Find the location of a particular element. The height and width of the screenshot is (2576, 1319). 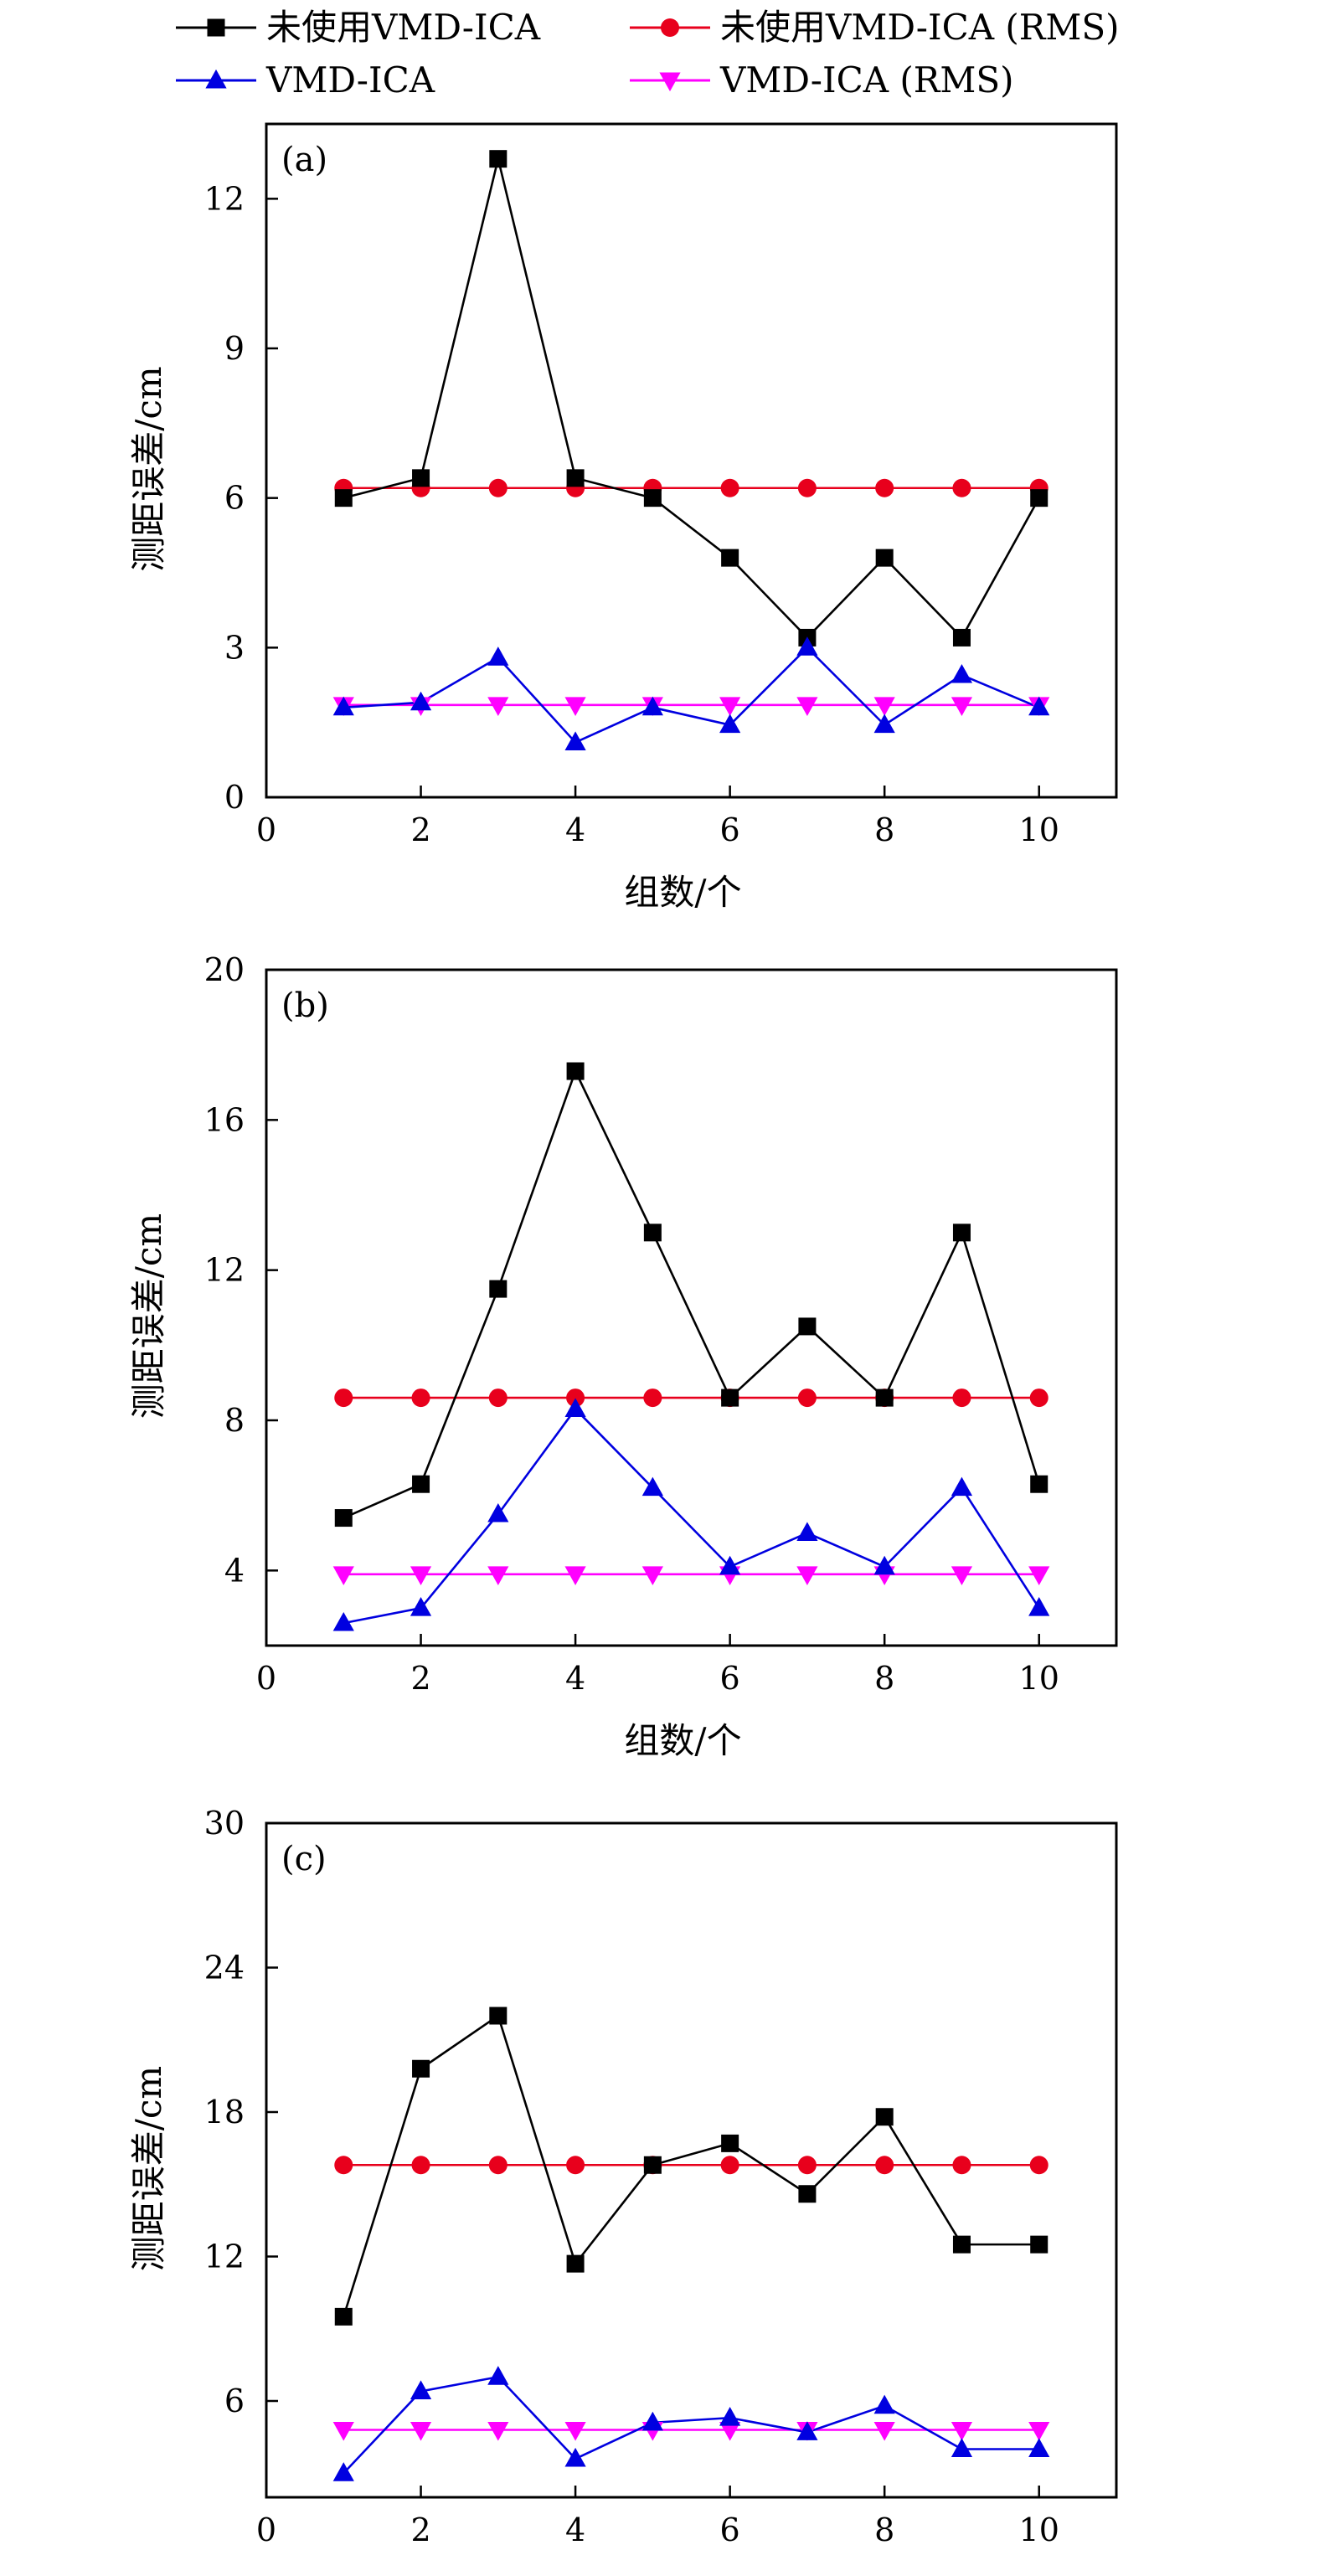

panel-label: (a) is located at coordinates (304, 160).